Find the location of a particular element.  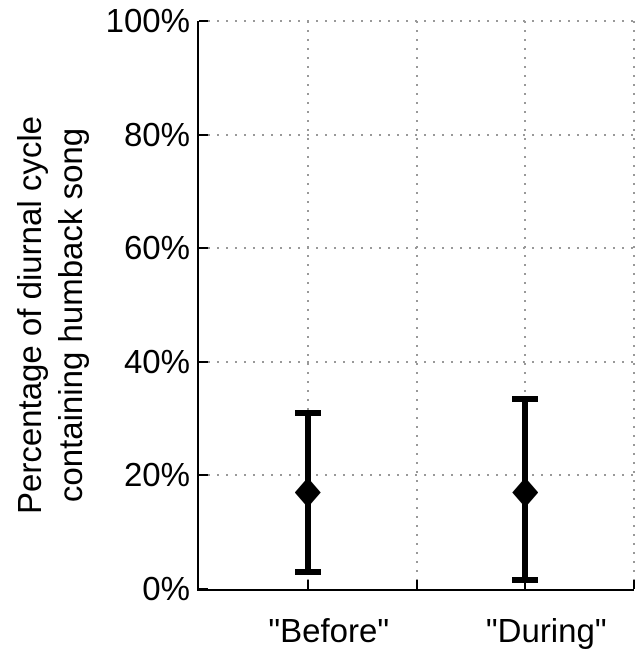

x-category-label: "During" is located at coordinates (546, 630).